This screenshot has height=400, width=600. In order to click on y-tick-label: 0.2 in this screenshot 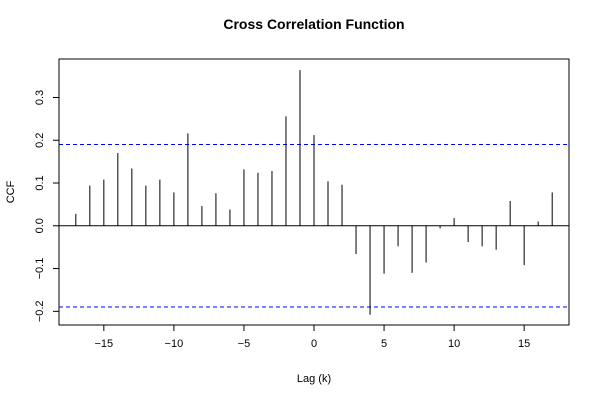, I will do `click(40, 140)`.